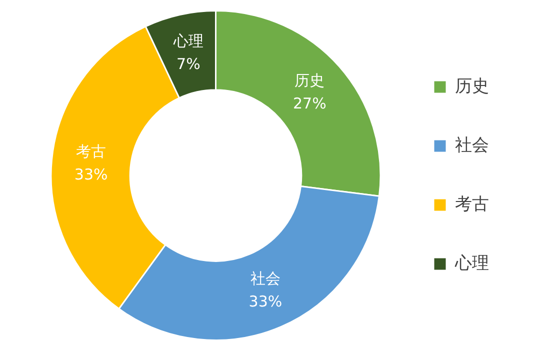  What do you see at coordinates (472, 145) in the screenshot?
I see `legend-label: 社会` at bounding box center [472, 145].